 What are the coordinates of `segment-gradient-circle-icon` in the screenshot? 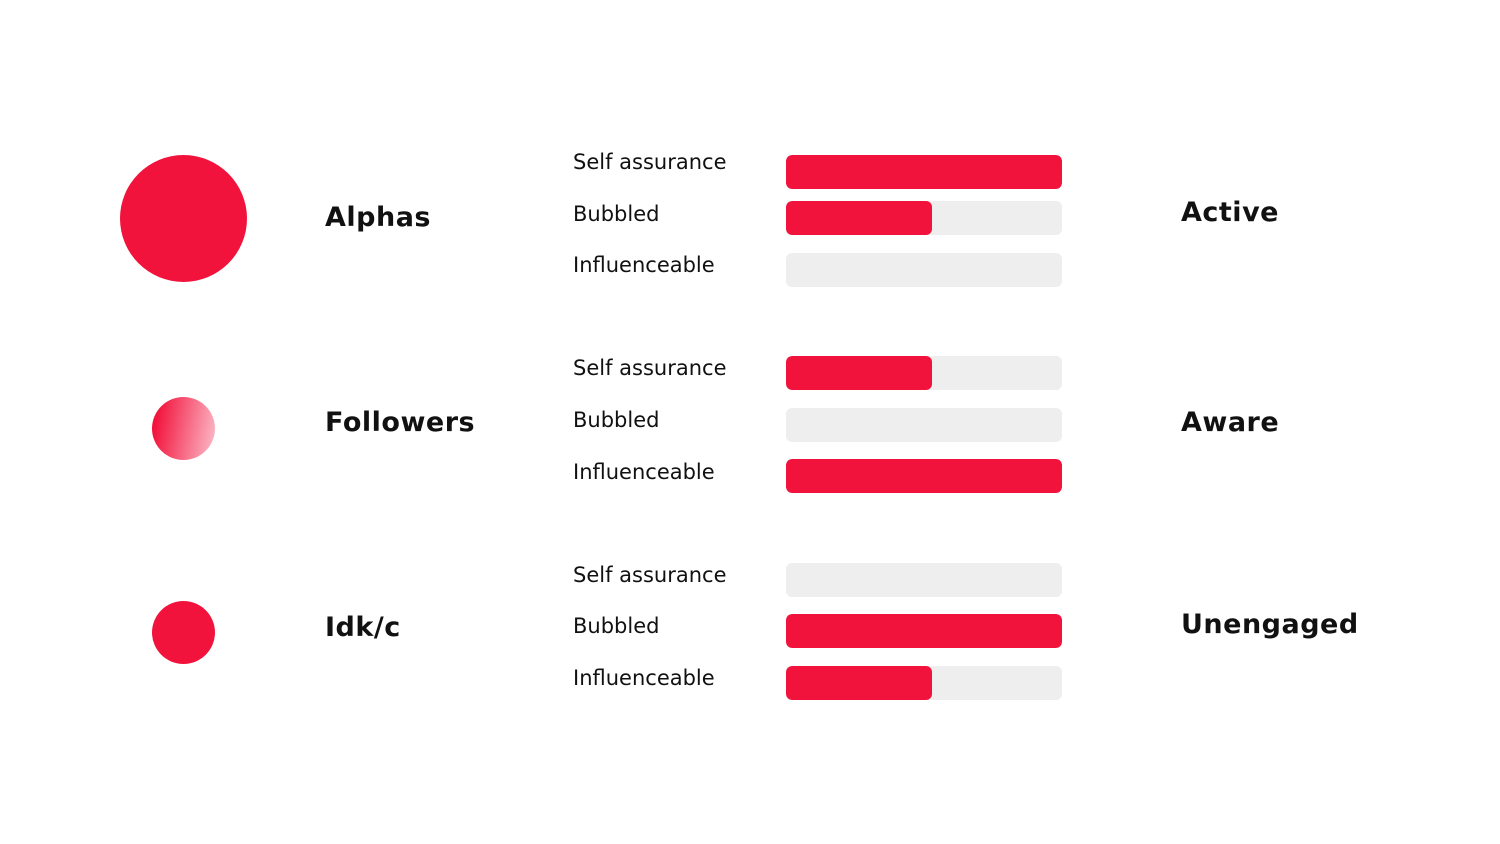 It's located at (183, 428).